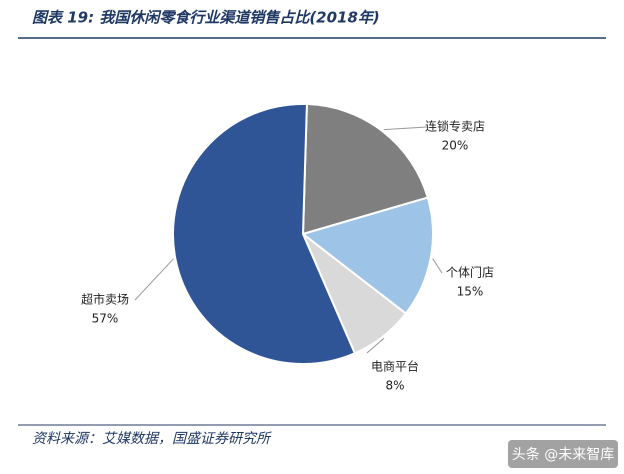 Image resolution: width=624 pixels, height=474 pixels. Describe the element at coordinates (152, 439) in the screenshot. I see `source: 资料来源：艾媒数据，国盛证券研究所` at that location.